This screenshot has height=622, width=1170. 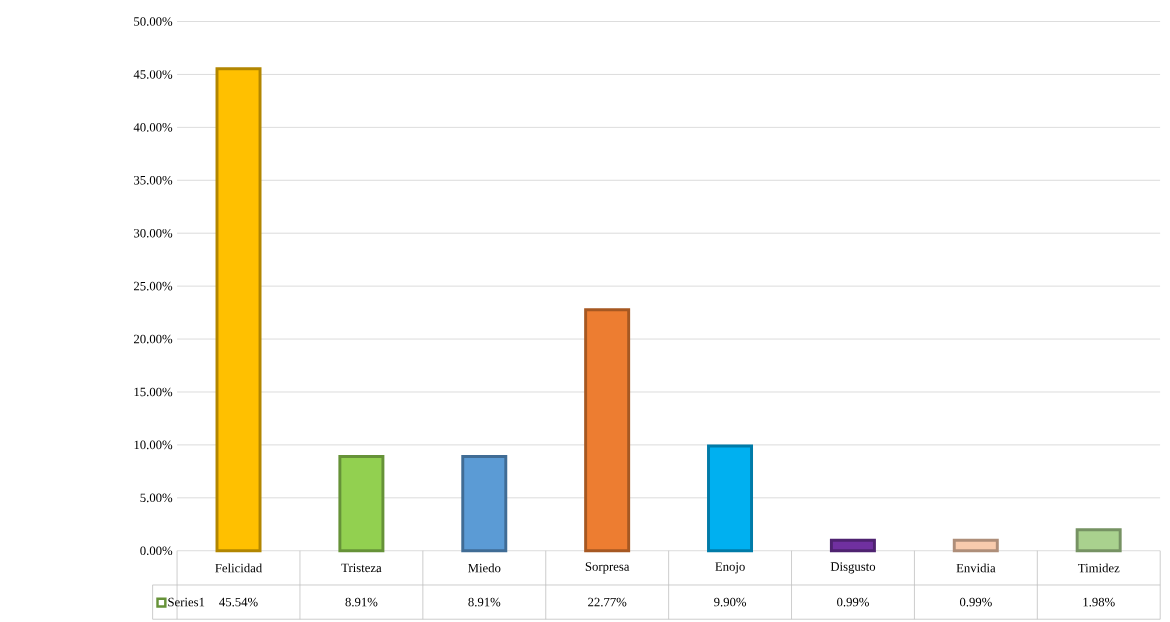 What do you see at coordinates (186, 602) in the screenshot?
I see `legend-label: Series1` at bounding box center [186, 602].